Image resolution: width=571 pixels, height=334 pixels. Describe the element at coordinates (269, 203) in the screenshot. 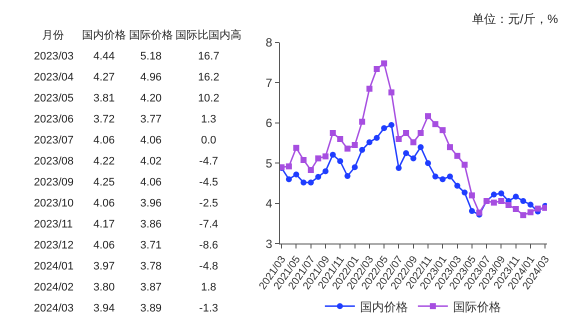

I see `y-tick-label: 4` at that location.